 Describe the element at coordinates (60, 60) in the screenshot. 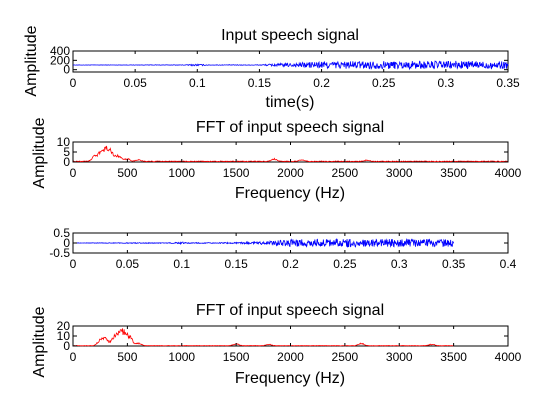

I see `panel-0-ytick-label: 200` at that location.